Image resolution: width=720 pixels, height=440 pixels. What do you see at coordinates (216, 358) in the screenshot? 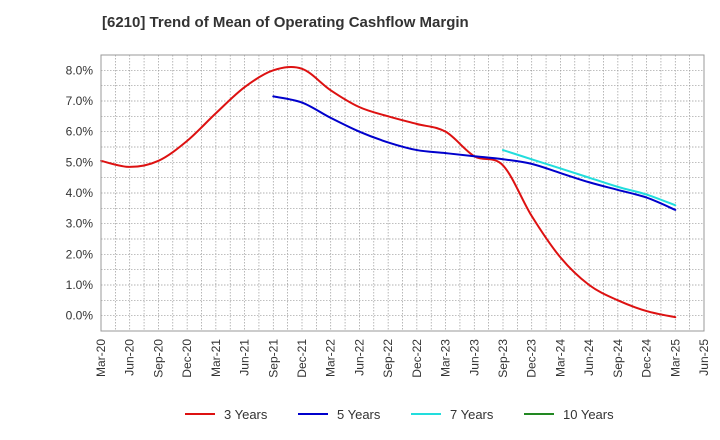
I see `x-tick-label: Mar-21` at bounding box center [216, 358].